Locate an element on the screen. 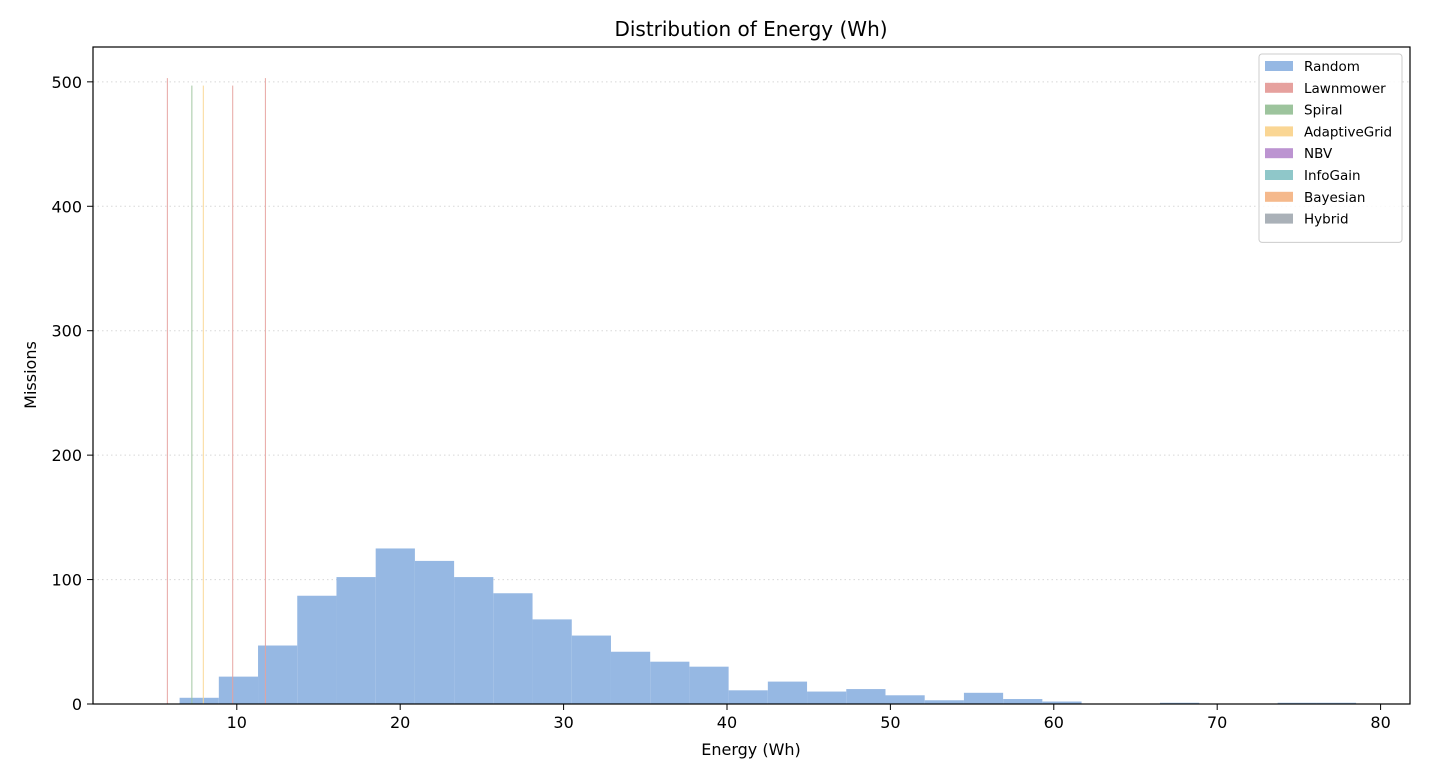 This screenshot has height=780, width=1430. bar-adaptivegrid is located at coordinates (203, 395).